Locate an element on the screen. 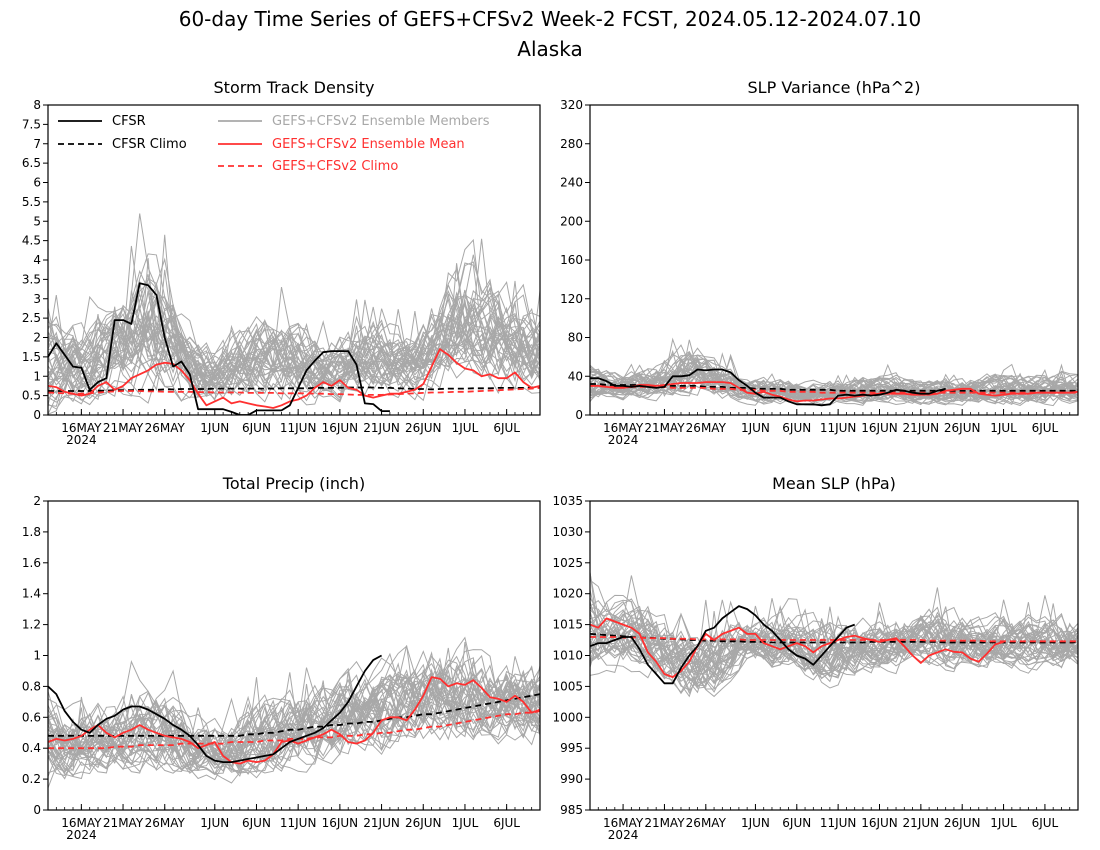  panel-title: Storm Track Density is located at coordinates (294, 87).